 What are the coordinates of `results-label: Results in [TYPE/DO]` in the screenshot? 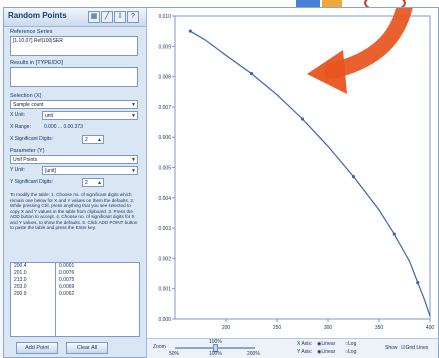 It's located at (36, 63).